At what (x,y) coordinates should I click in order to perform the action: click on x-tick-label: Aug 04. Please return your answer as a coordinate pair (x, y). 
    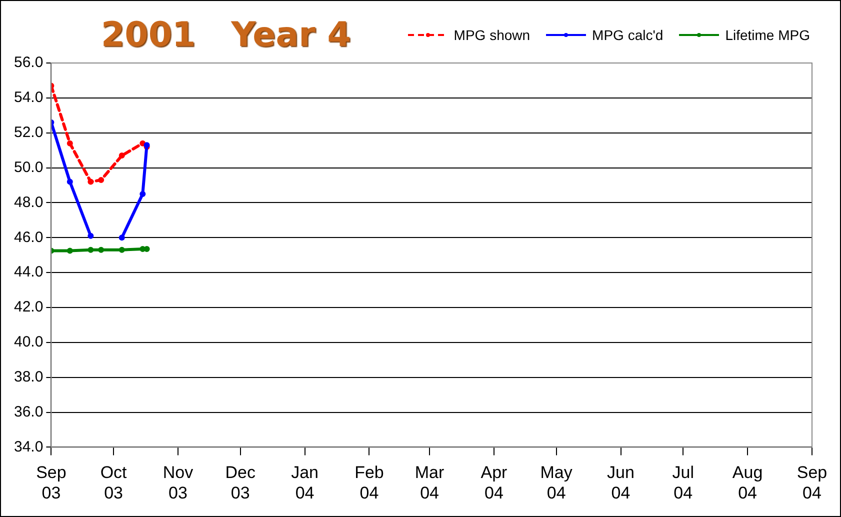
    Looking at the image, I should click on (747, 482).